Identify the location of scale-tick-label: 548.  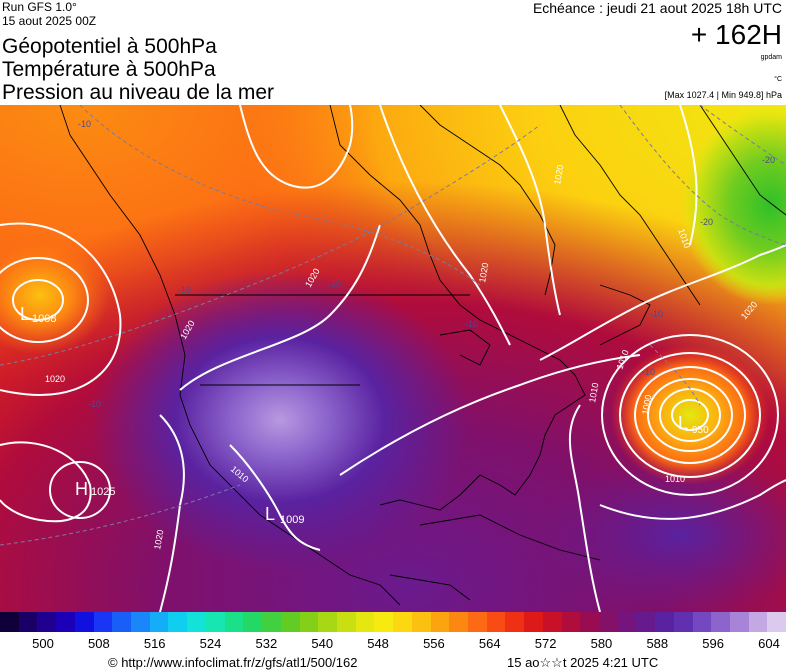
(378, 643).